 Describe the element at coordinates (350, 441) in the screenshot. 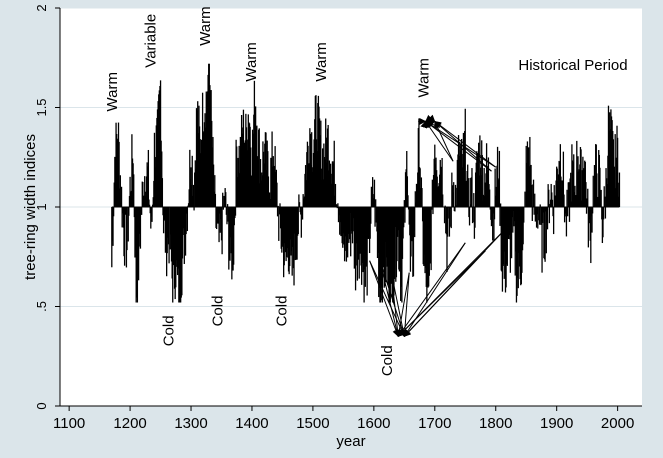

I see `x-axis-label: year` at that location.